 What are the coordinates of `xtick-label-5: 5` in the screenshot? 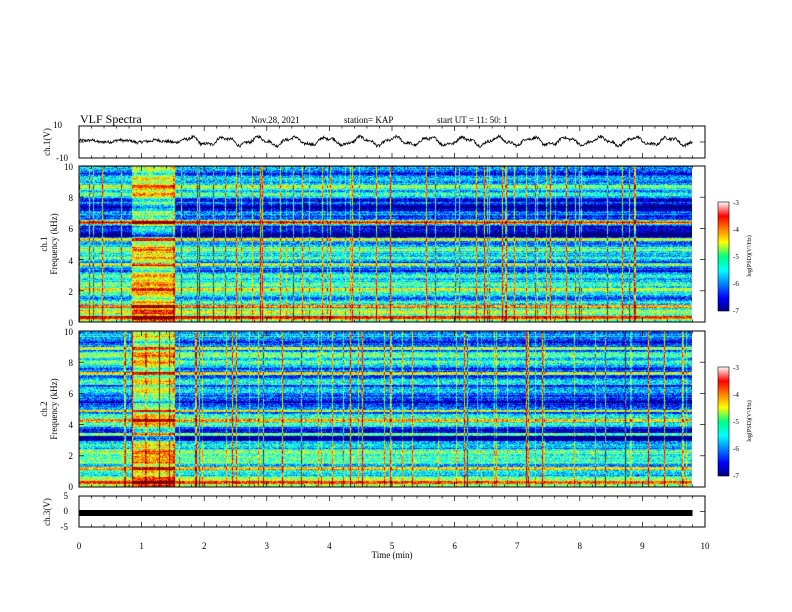 It's located at (392, 546).